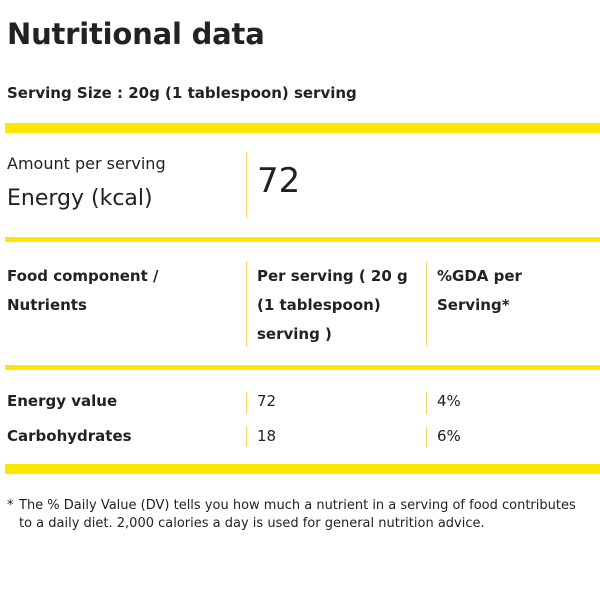 The image size is (600, 600). What do you see at coordinates (83, 276) in the screenshot?
I see `header-food-component-line1: Food component /` at bounding box center [83, 276].